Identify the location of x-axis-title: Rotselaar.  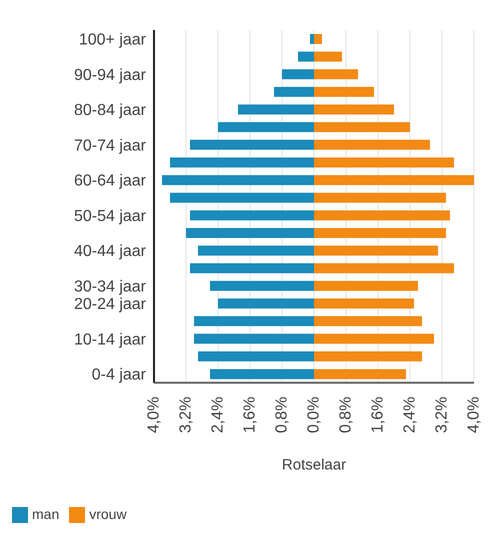
(314, 465).